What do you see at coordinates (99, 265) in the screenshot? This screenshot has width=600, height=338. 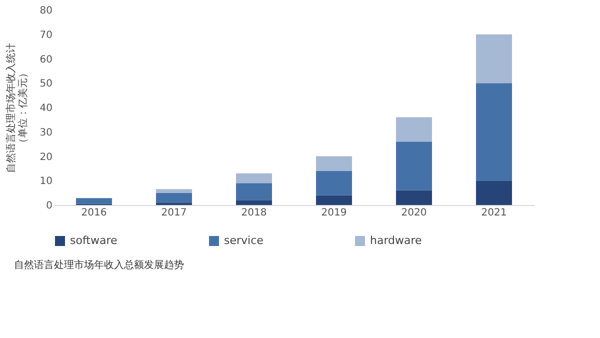 I see `text: 自然语言处理市场年收入总额发展趋势` at bounding box center [99, 265].